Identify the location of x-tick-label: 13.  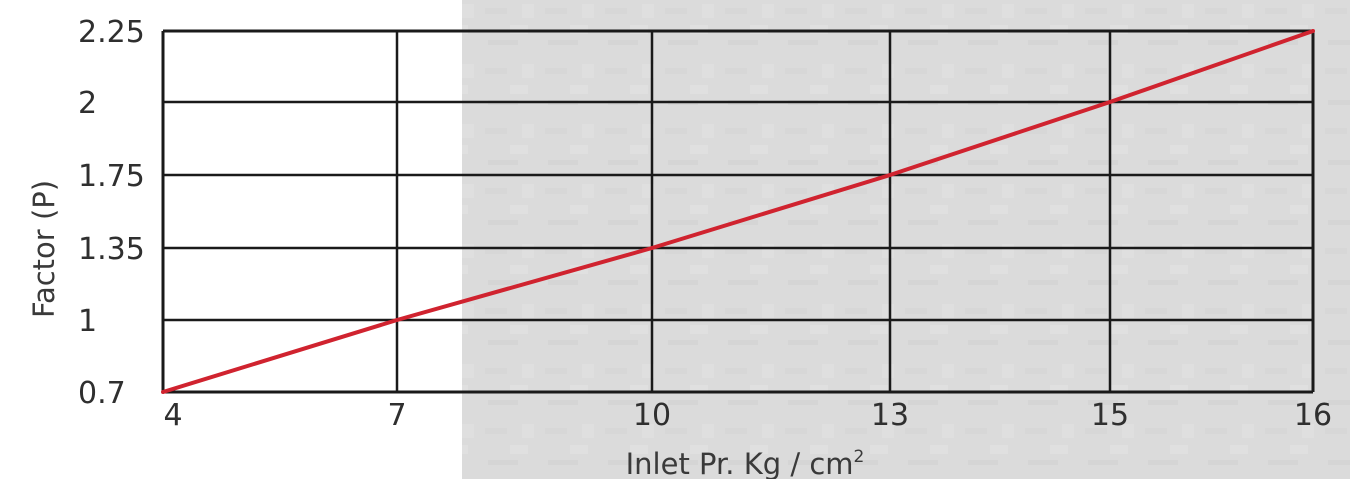
(890, 415).